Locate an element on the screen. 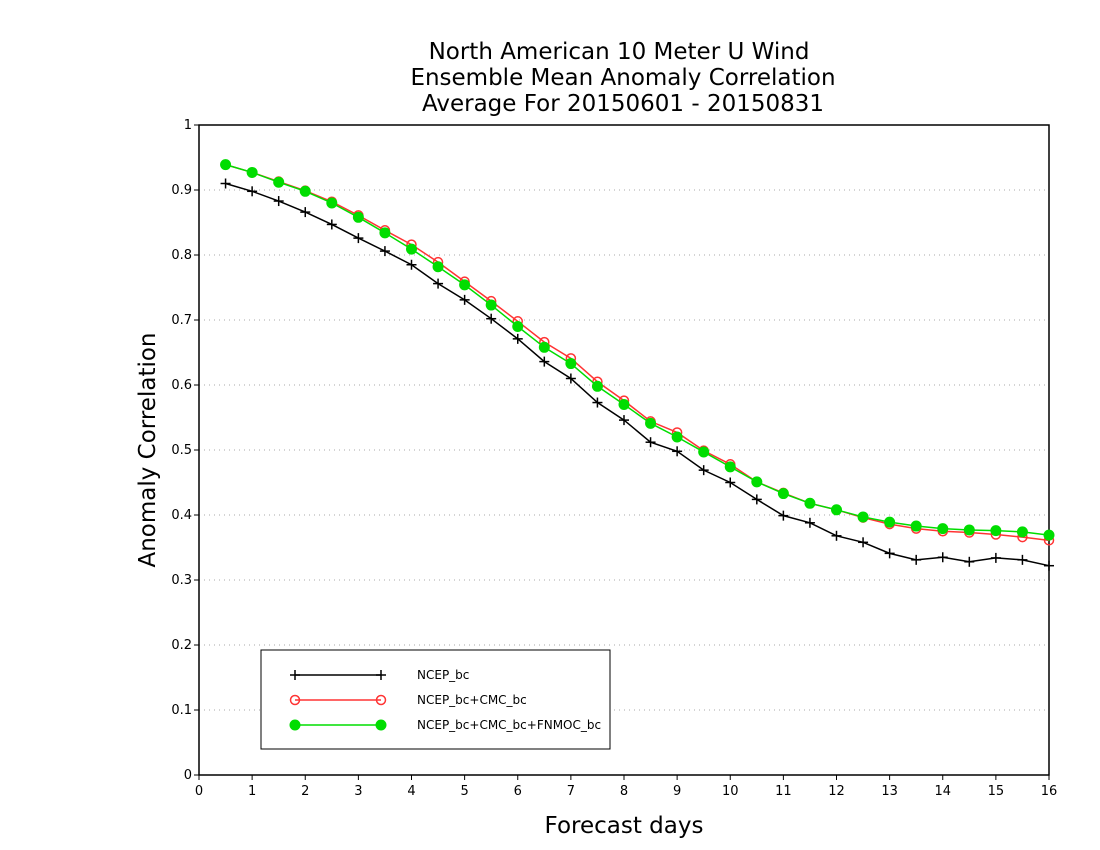 Image resolution: width=1100 pixels, height=850 pixels. x-tick-label-11: 11 is located at coordinates (783, 791).